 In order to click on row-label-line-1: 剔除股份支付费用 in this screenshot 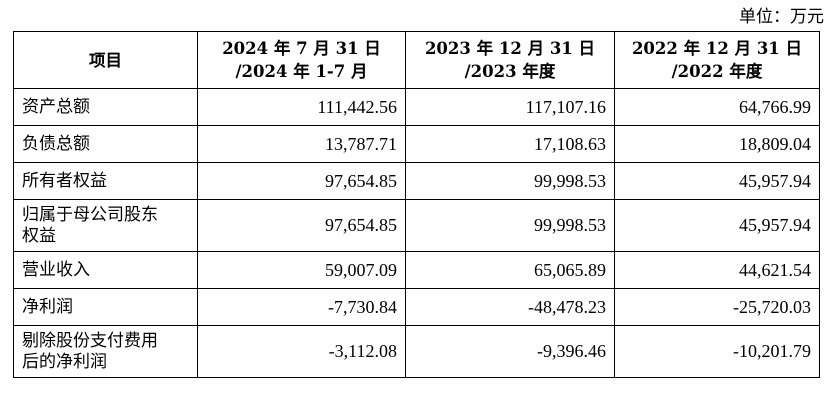, I will do `click(90, 340)`.